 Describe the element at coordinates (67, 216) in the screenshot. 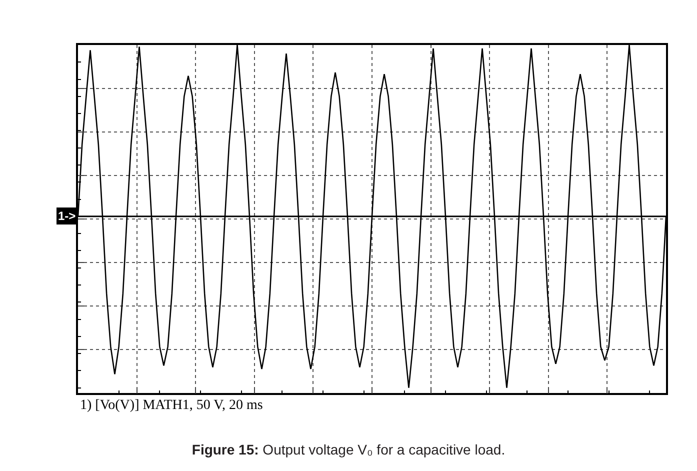

I see `annotation: 1->` at that location.